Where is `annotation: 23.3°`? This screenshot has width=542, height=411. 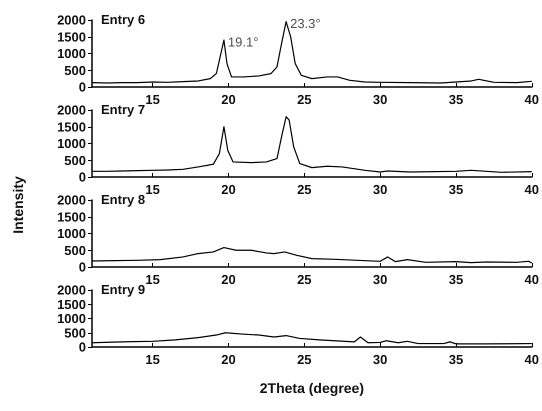 annotation: 23.3° is located at coordinates (305, 24).